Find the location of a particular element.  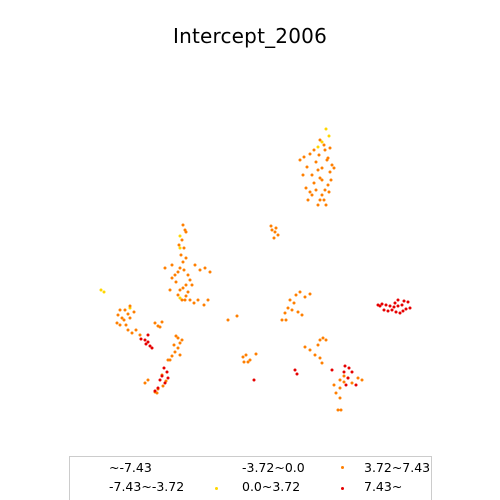

legend-label-5: 7.43~ is located at coordinates (383, 486).